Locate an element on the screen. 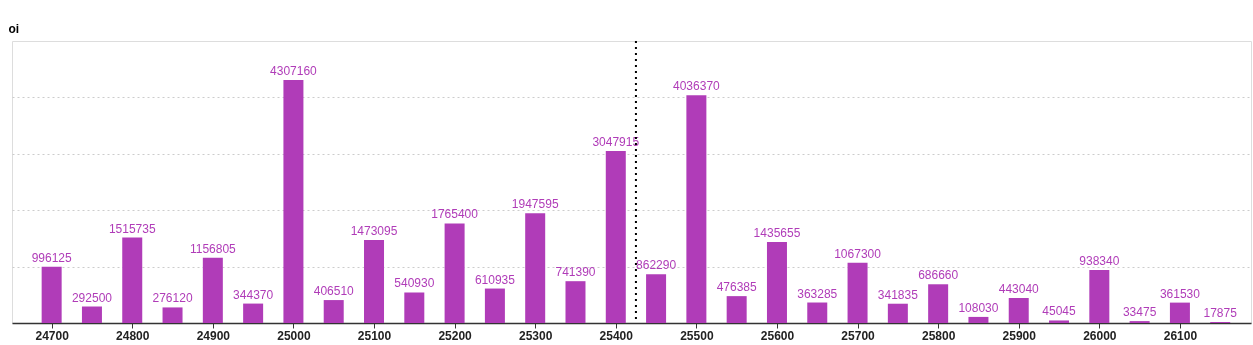 This screenshot has width=1253, height=345. x-tick-label: 25900 is located at coordinates (1019, 335).